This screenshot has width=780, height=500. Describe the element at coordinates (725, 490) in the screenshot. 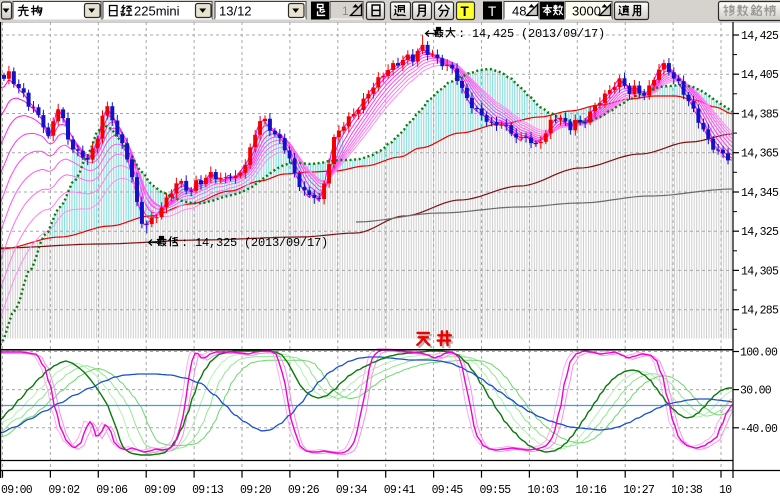

I see `svg-text: 10` at that location.